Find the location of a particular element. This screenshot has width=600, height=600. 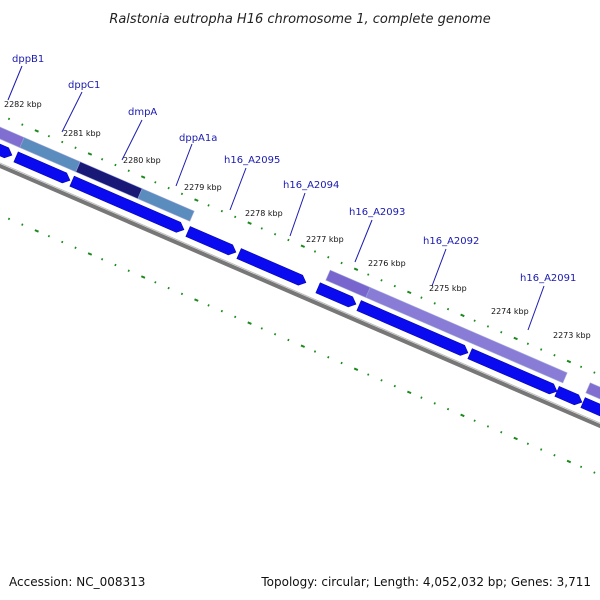

gene-label-dppb1: dppB1 is located at coordinates (28, 59).